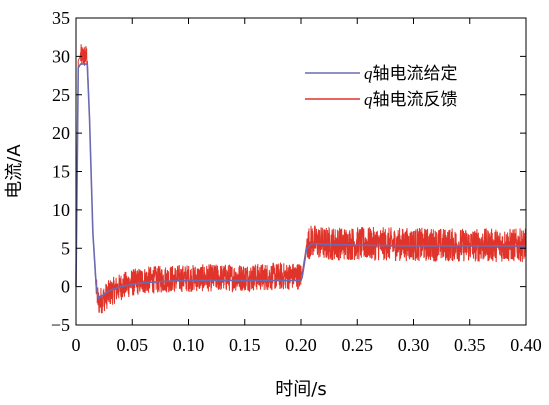 This screenshot has height=405, width=549. What do you see at coordinates (245, 345) in the screenshot?
I see `x-tick-label: 0.15` at bounding box center [245, 345].